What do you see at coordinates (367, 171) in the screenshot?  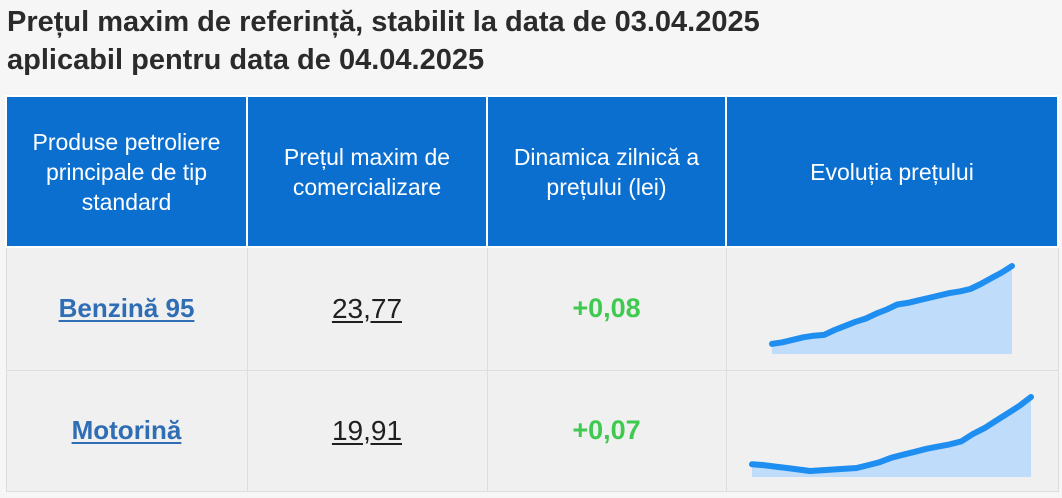 I see `header-max-price: Prețul maxim de comercializare` at bounding box center [367, 171].